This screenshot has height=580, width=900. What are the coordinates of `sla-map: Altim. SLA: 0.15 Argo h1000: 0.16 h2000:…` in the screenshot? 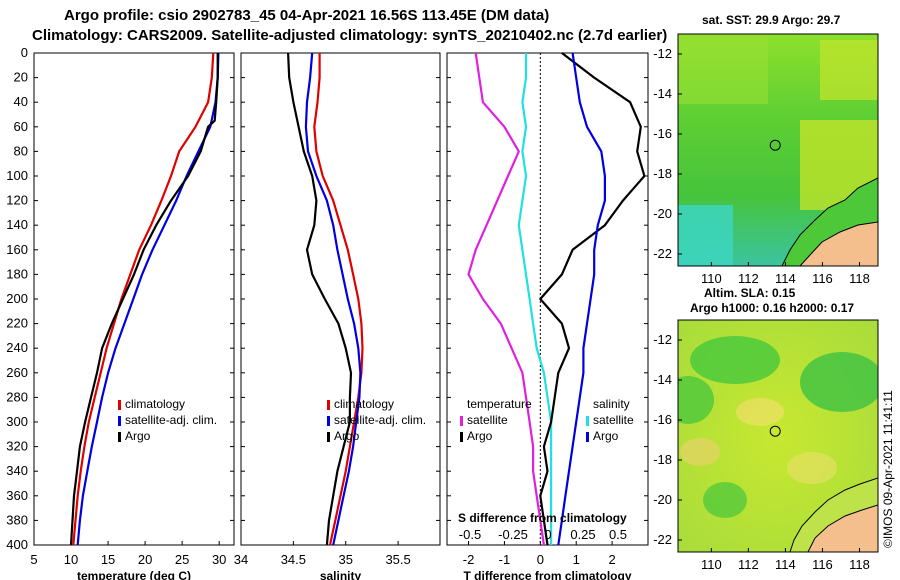 It's located at (766, 429).